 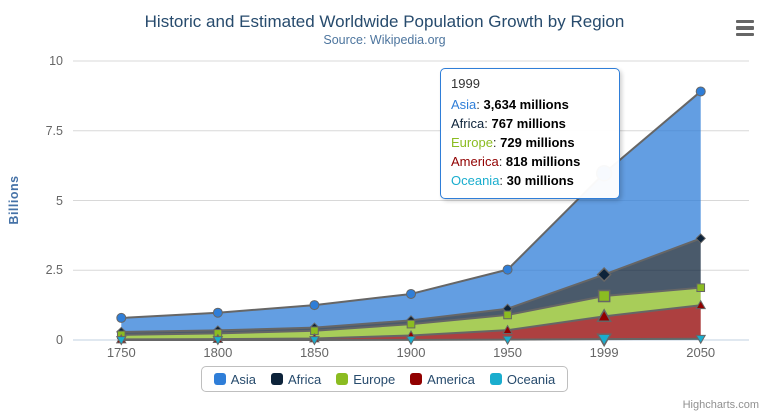 I want to click on y-tick-label: 0, so click(x=59, y=340).